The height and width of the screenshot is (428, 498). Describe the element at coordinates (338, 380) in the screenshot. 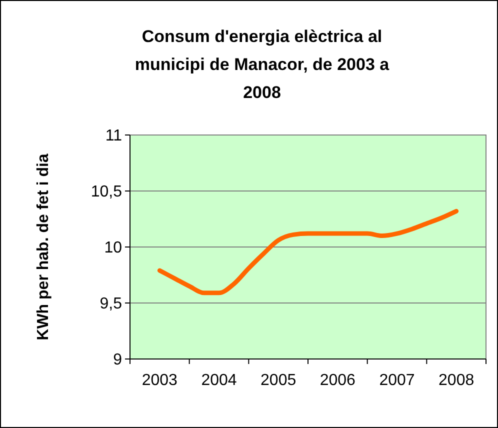

I see `x-tick-label: 2006` at that location.